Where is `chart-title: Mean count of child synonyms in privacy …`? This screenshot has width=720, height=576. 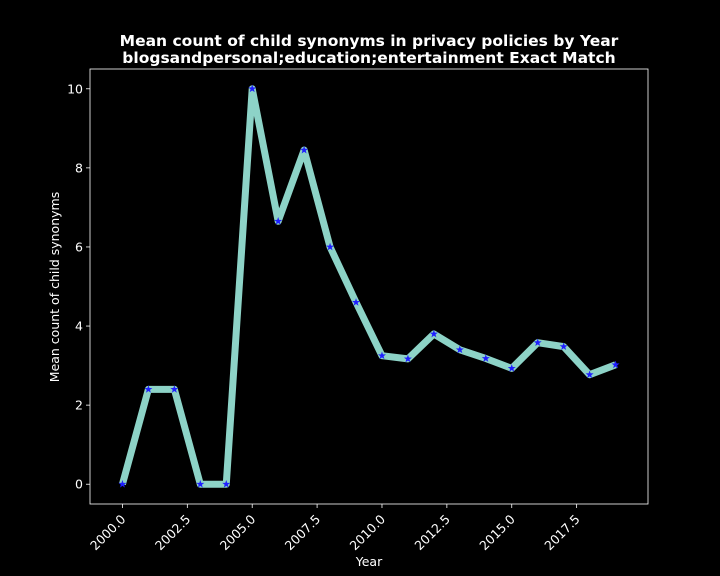 chart-title: Mean count of child synonyms in privacy … is located at coordinates (369, 41).